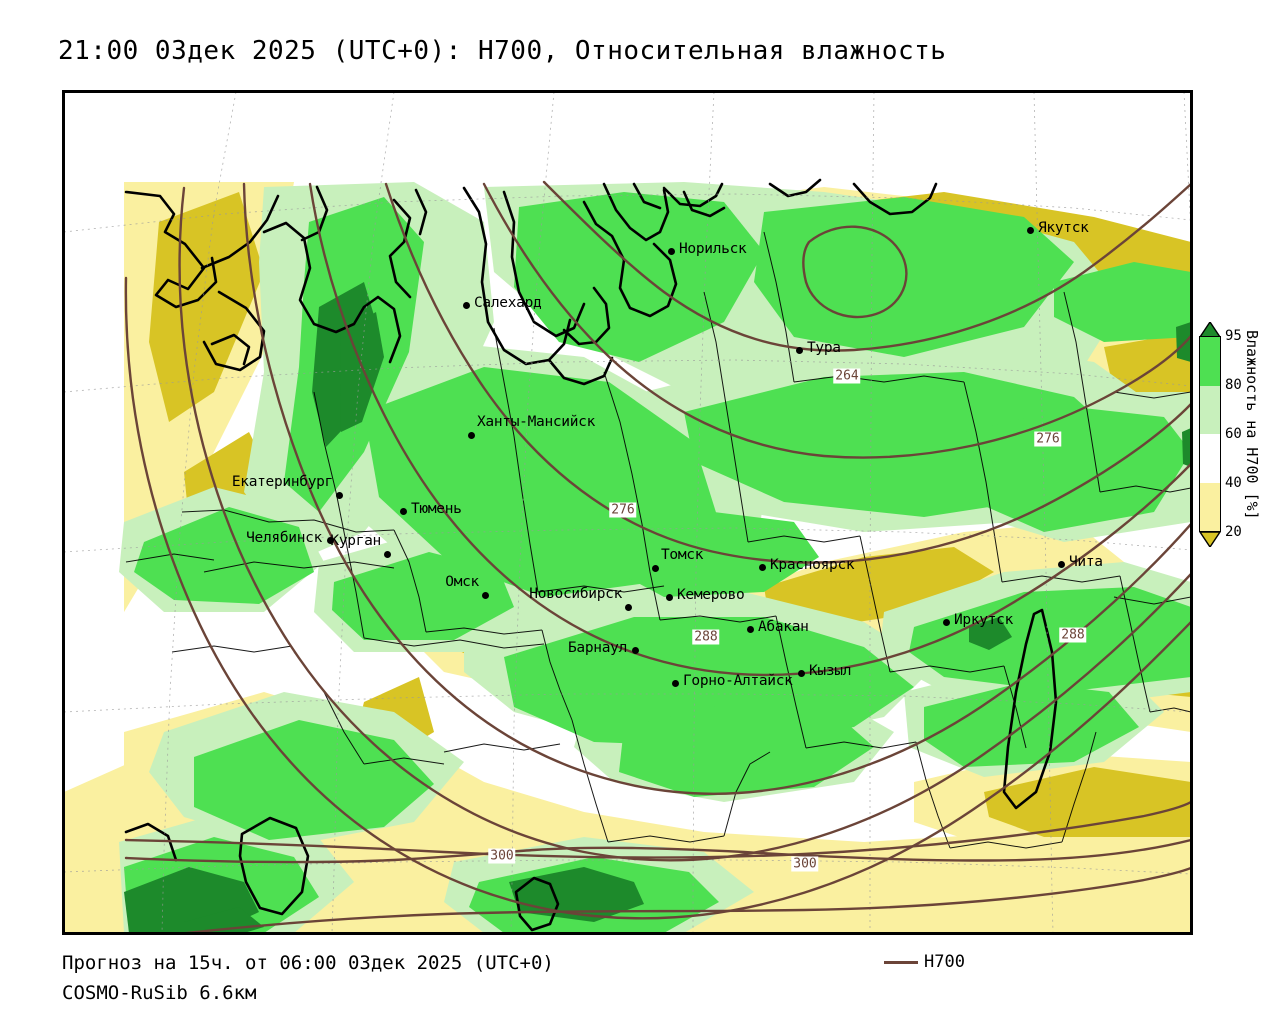  Describe the element at coordinates (1233, 385) in the screenshot. I see `colorbar-tick-80: 80` at that location.